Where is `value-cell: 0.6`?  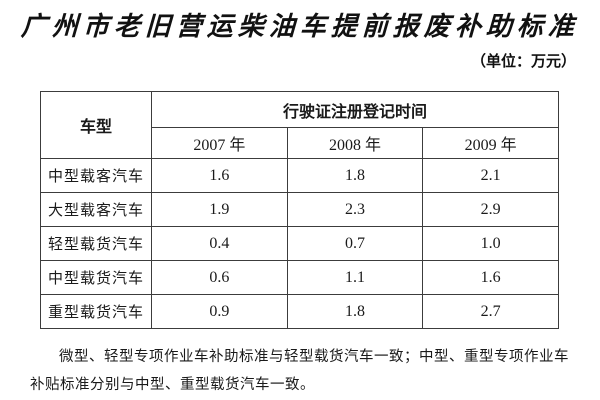 value-cell: 0.6 is located at coordinates (219, 277).